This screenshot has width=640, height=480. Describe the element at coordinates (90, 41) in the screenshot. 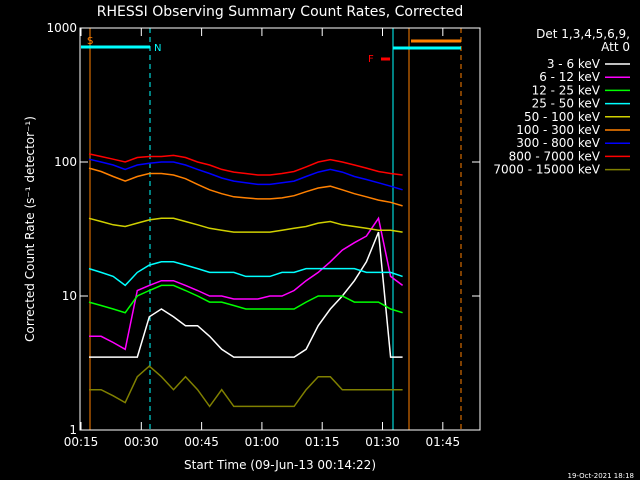

I see `annotation: S` at that location.